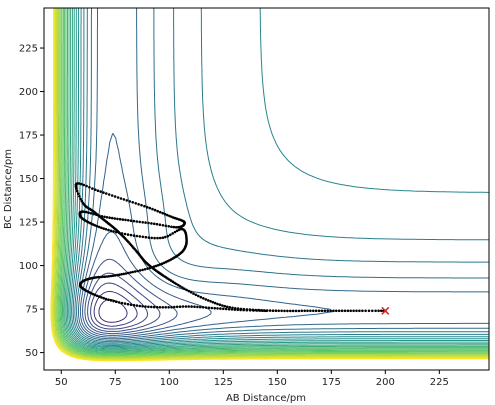 The width and height of the screenshot is (495, 405). Describe the element at coordinates (169, 382) in the screenshot. I see `x-tick-label: 100` at that location.